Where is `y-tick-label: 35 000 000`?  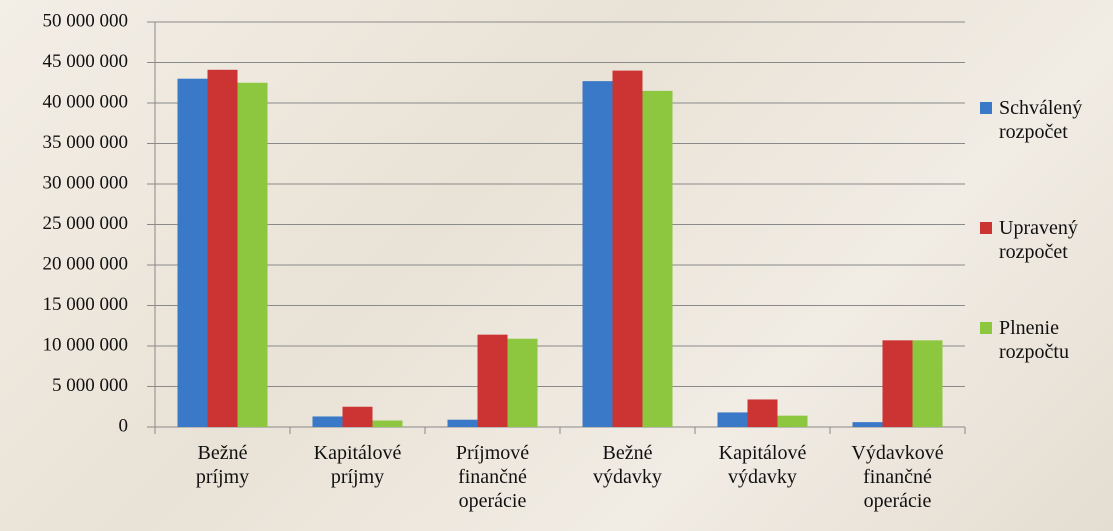 y-tick-label: 35 000 000 is located at coordinates (86, 142).